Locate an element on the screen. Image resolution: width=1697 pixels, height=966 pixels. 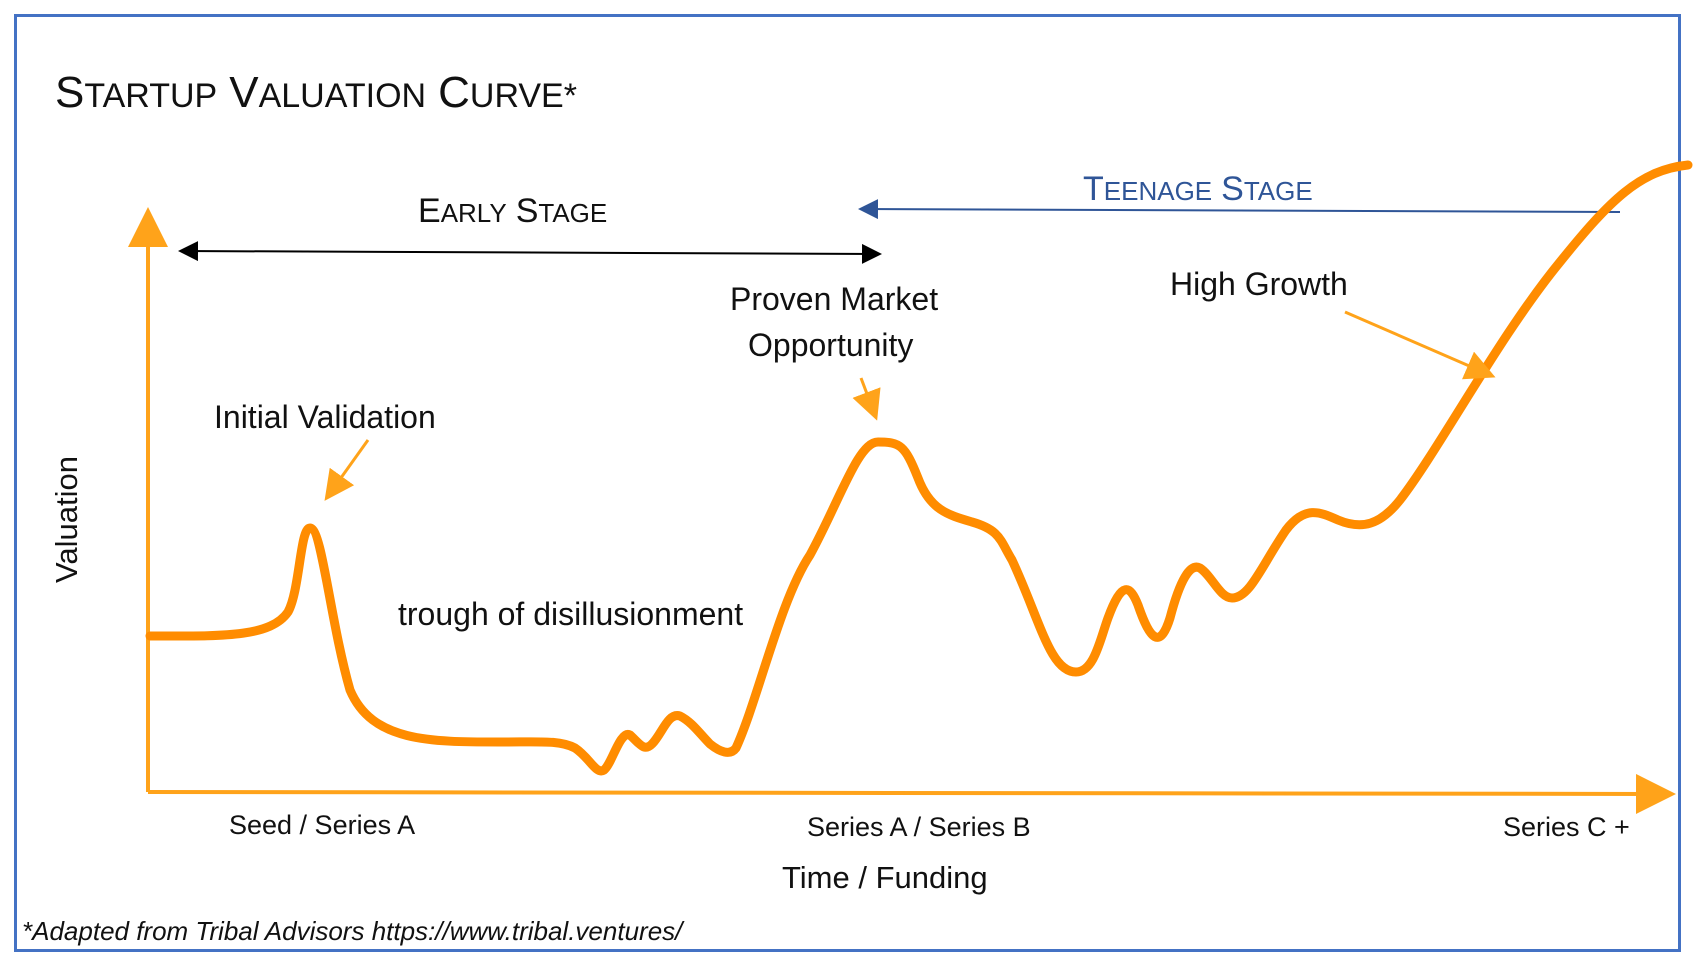
early-stage-label: EARLY STAGE is located at coordinates (512, 211).